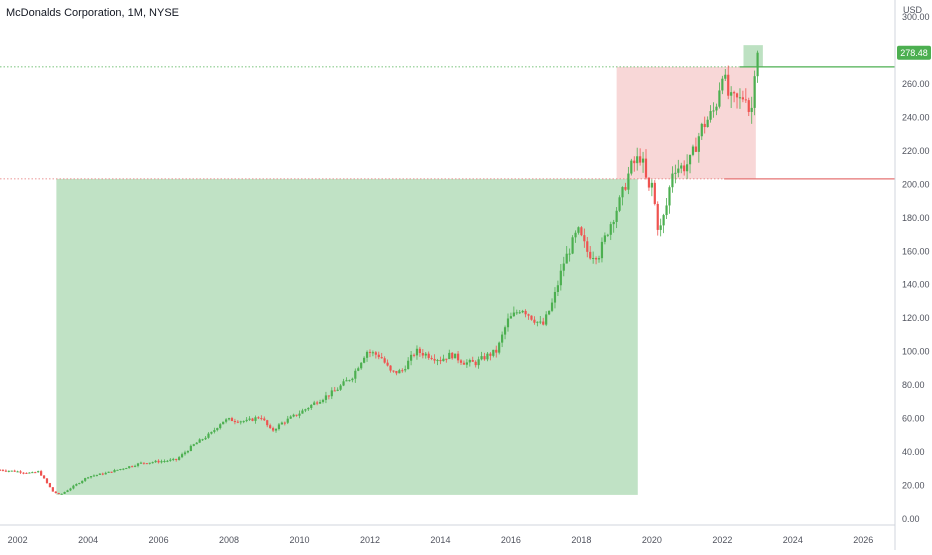  What do you see at coordinates (913, 418) in the screenshot?
I see `y-tick-label: 60.00` at bounding box center [913, 418].